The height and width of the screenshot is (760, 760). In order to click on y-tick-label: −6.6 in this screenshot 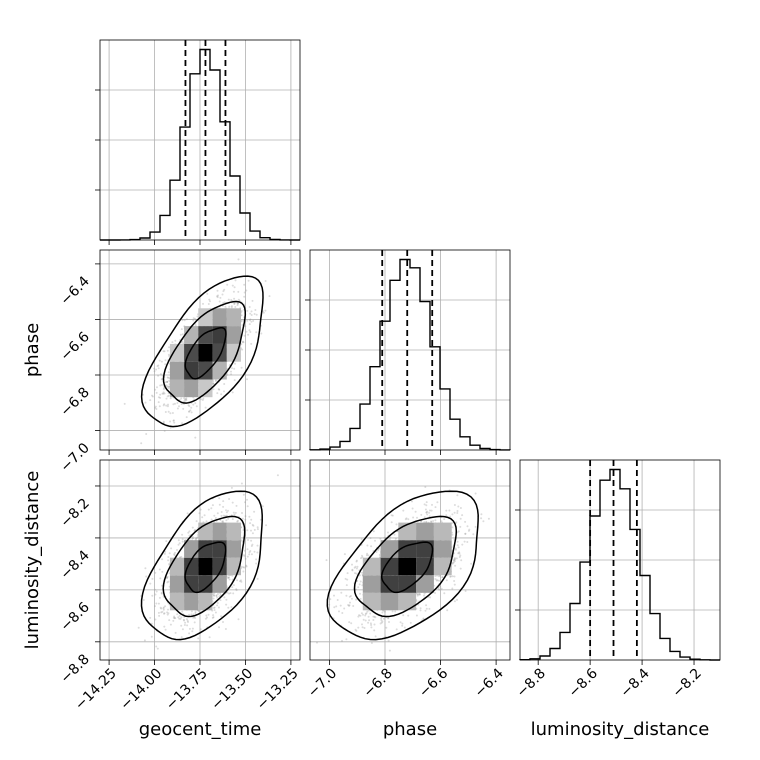, I will do `click(74, 346)`.